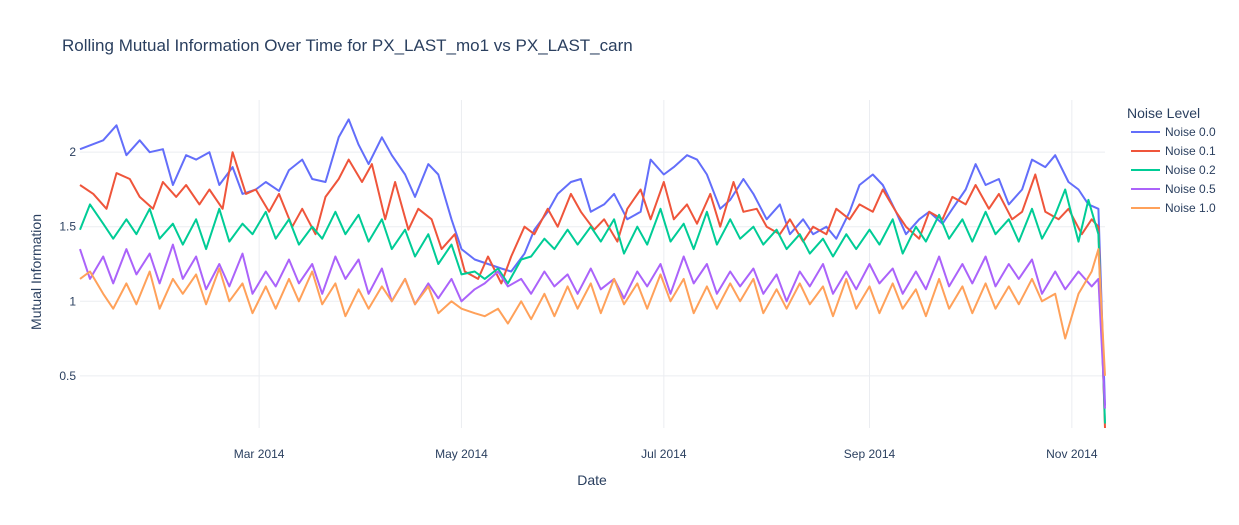  Describe the element at coordinates (67, 264) in the screenshot. I see `y-axis-ticks: 0.5 1 1.5 2` at that location.